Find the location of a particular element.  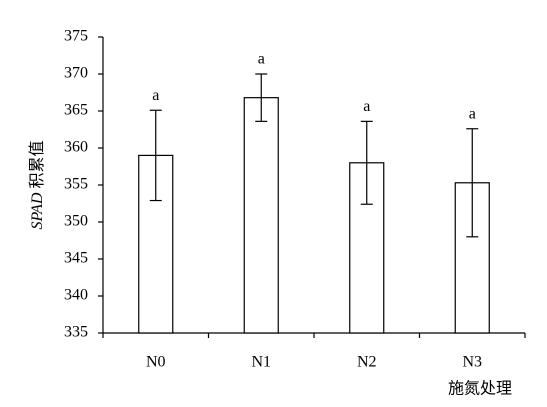

y-tick-label: 375 is located at coordinates (76, 36).